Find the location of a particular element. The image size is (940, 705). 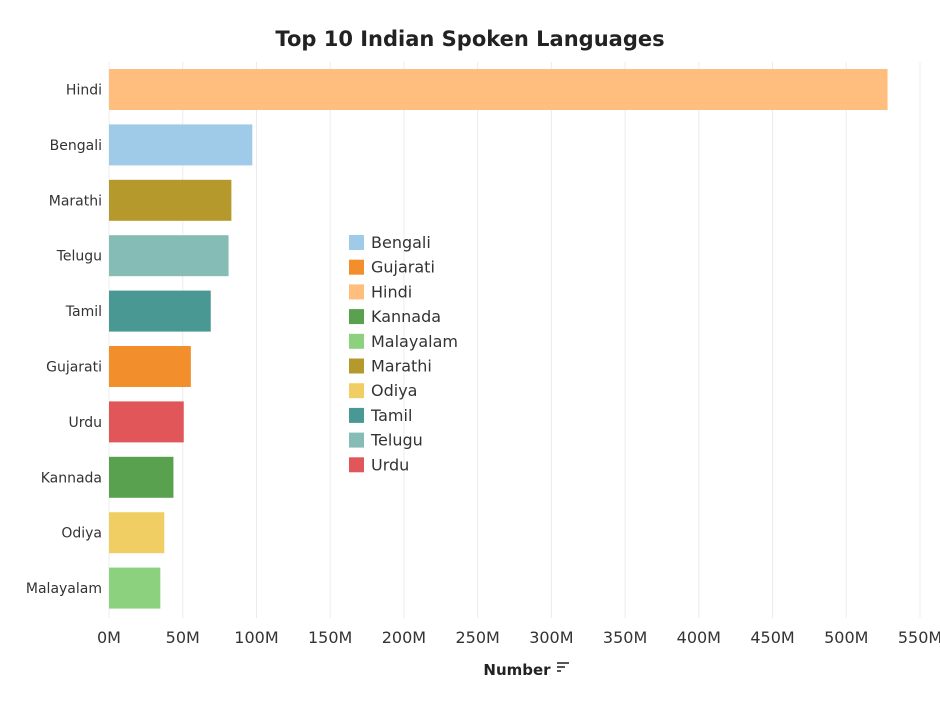

category-label: Malayalam is located at coordinates (64, 589).